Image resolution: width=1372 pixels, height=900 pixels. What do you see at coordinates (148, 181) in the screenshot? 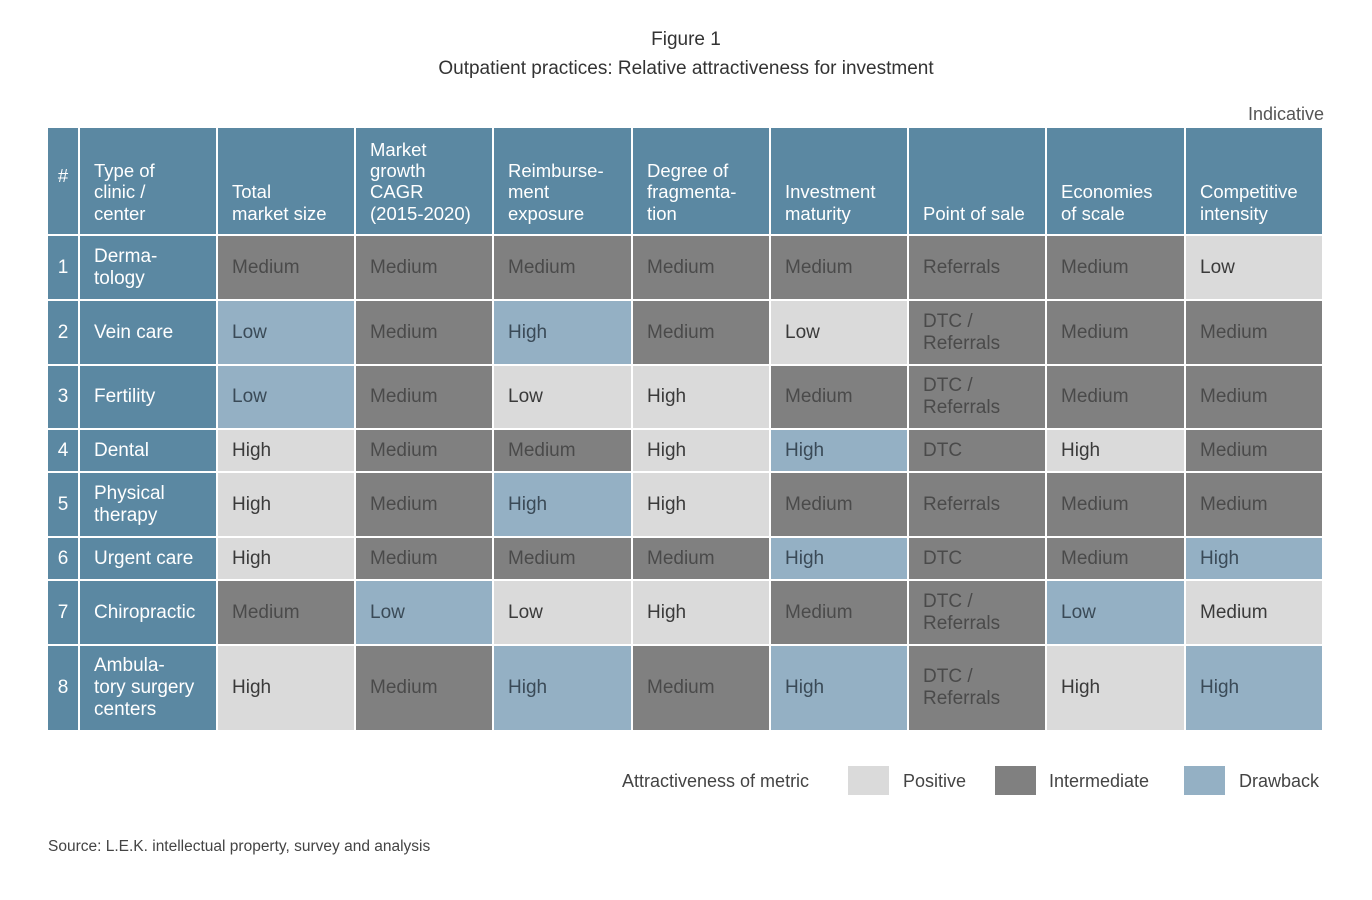
I see `column-header: Type of clinic / center` at bounding box center [148, 181].